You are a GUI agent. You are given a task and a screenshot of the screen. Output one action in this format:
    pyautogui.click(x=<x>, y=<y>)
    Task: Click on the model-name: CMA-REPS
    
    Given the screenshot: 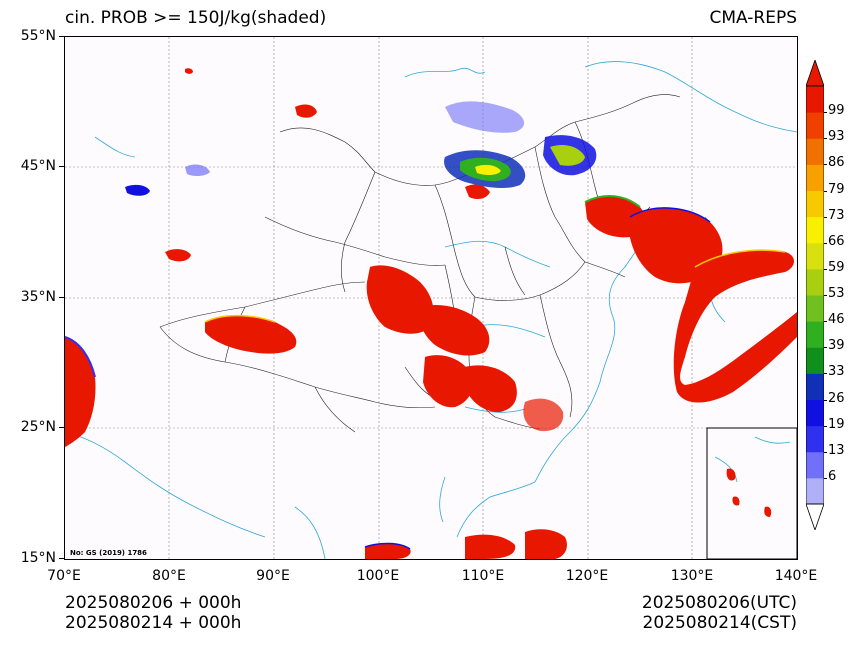 What is the action you would take?
    pyautogui.click(x=753, y=18)
    